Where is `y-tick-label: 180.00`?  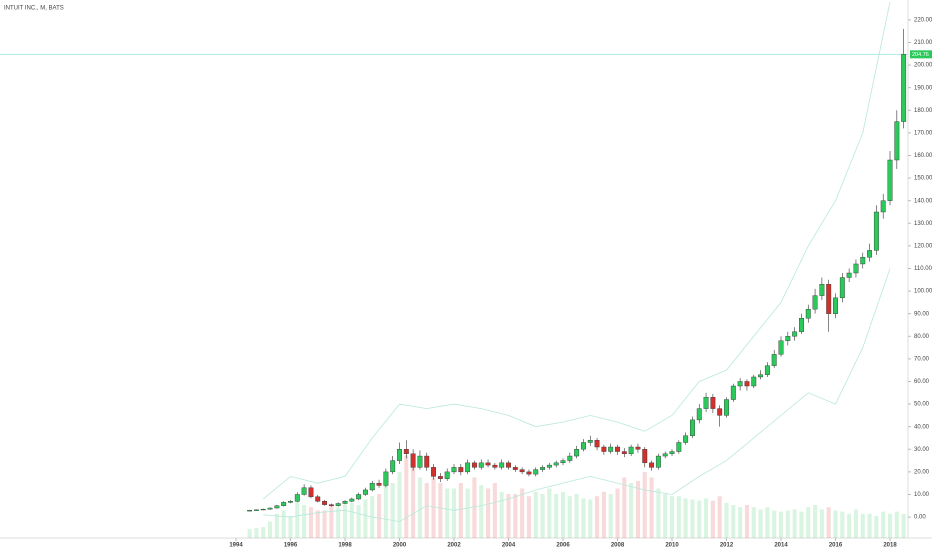
y-tick-label: 180.00 is located at coordinates (923, 111).